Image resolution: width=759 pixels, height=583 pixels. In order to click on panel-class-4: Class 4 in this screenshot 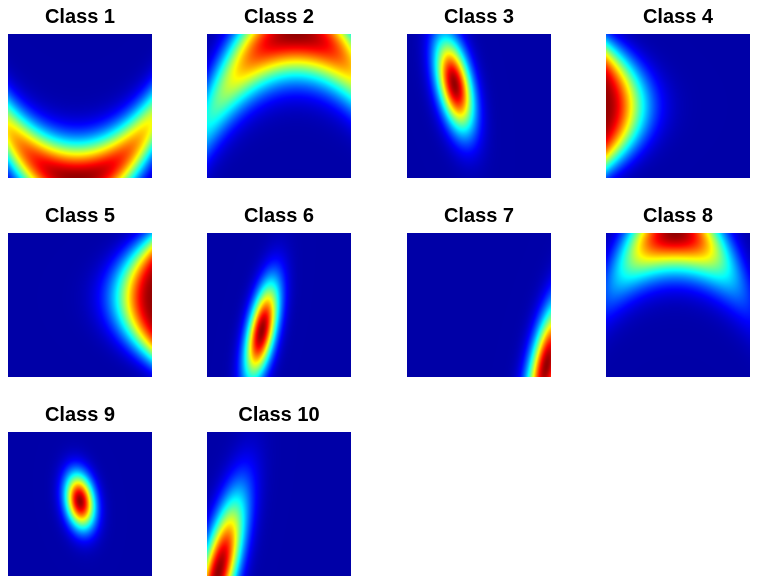, I will do `click(678, 89)`.